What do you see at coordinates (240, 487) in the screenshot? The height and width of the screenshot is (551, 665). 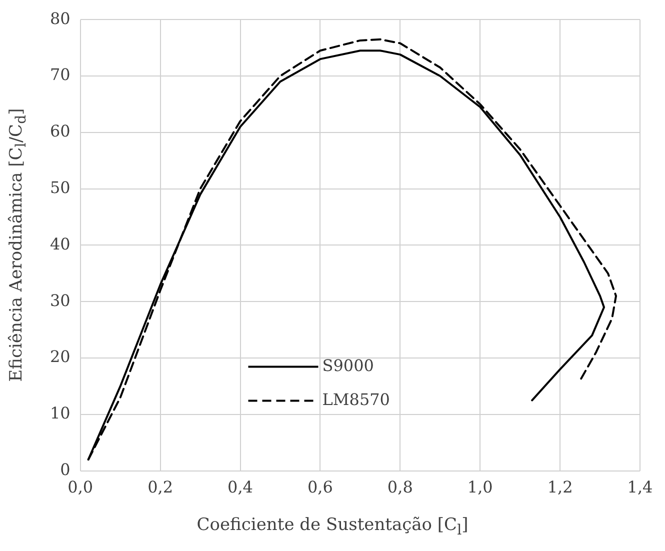 I see `x-tick-label: 0,4` at bounding box center [240, 487].